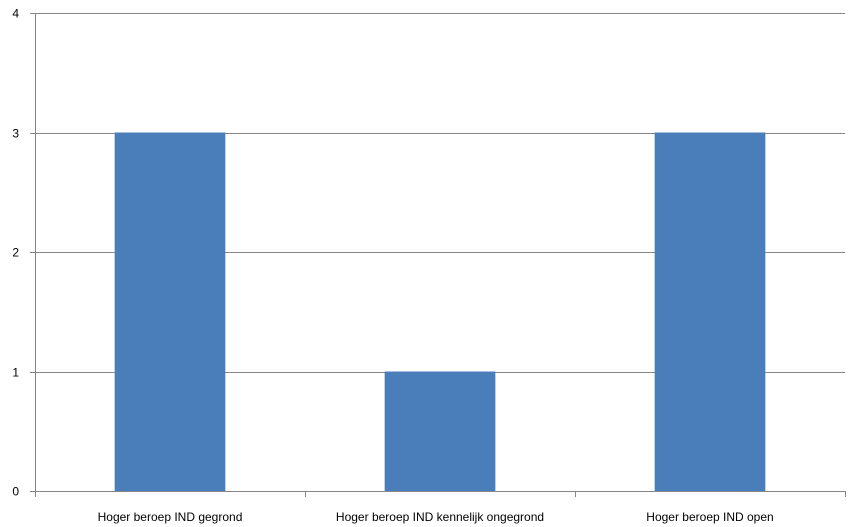 Image resolution: width=863 pixels, height=527 pixels. I want to click on y-tick-label: 4, so click(15, 14).